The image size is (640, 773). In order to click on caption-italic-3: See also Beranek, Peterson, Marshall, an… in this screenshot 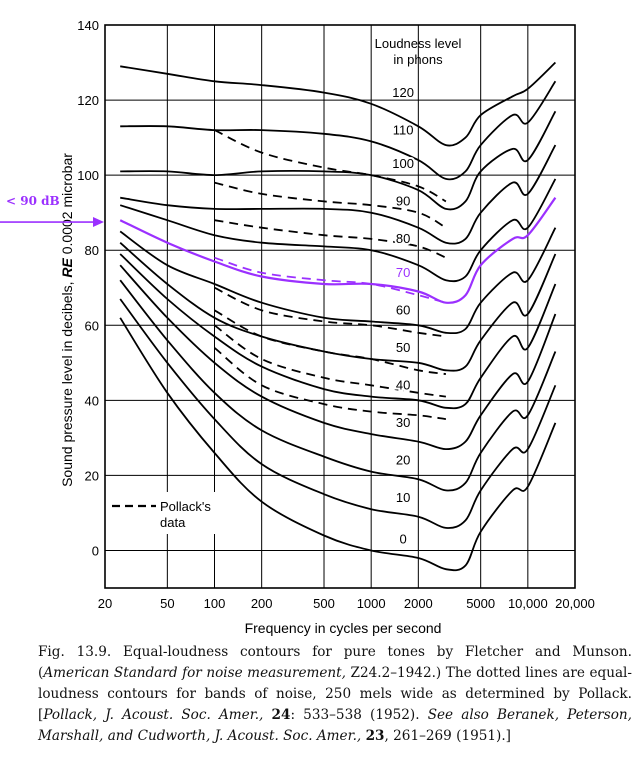, I will do `click(335, 725)`.